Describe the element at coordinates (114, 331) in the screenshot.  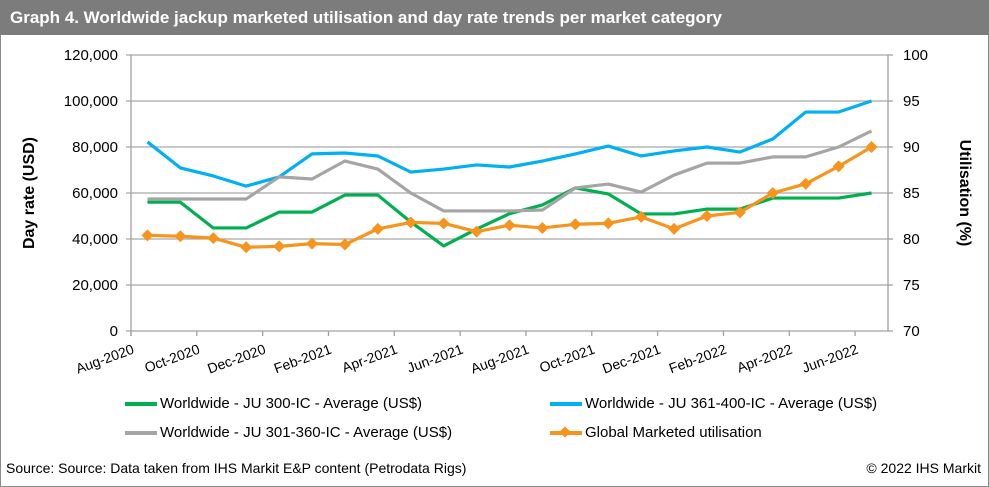
I see `y-tick-label: 0` at that location.